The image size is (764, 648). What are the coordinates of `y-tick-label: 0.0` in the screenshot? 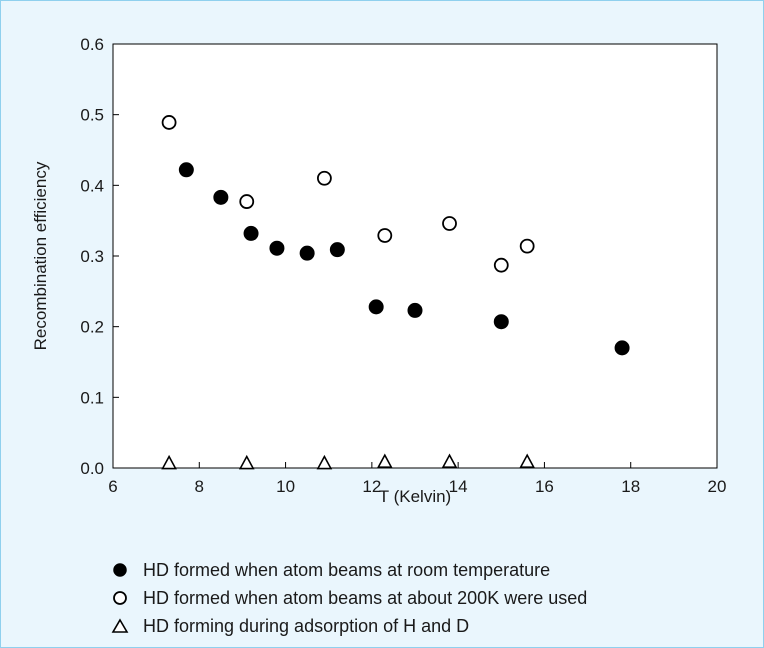 It's located at (92, 468).